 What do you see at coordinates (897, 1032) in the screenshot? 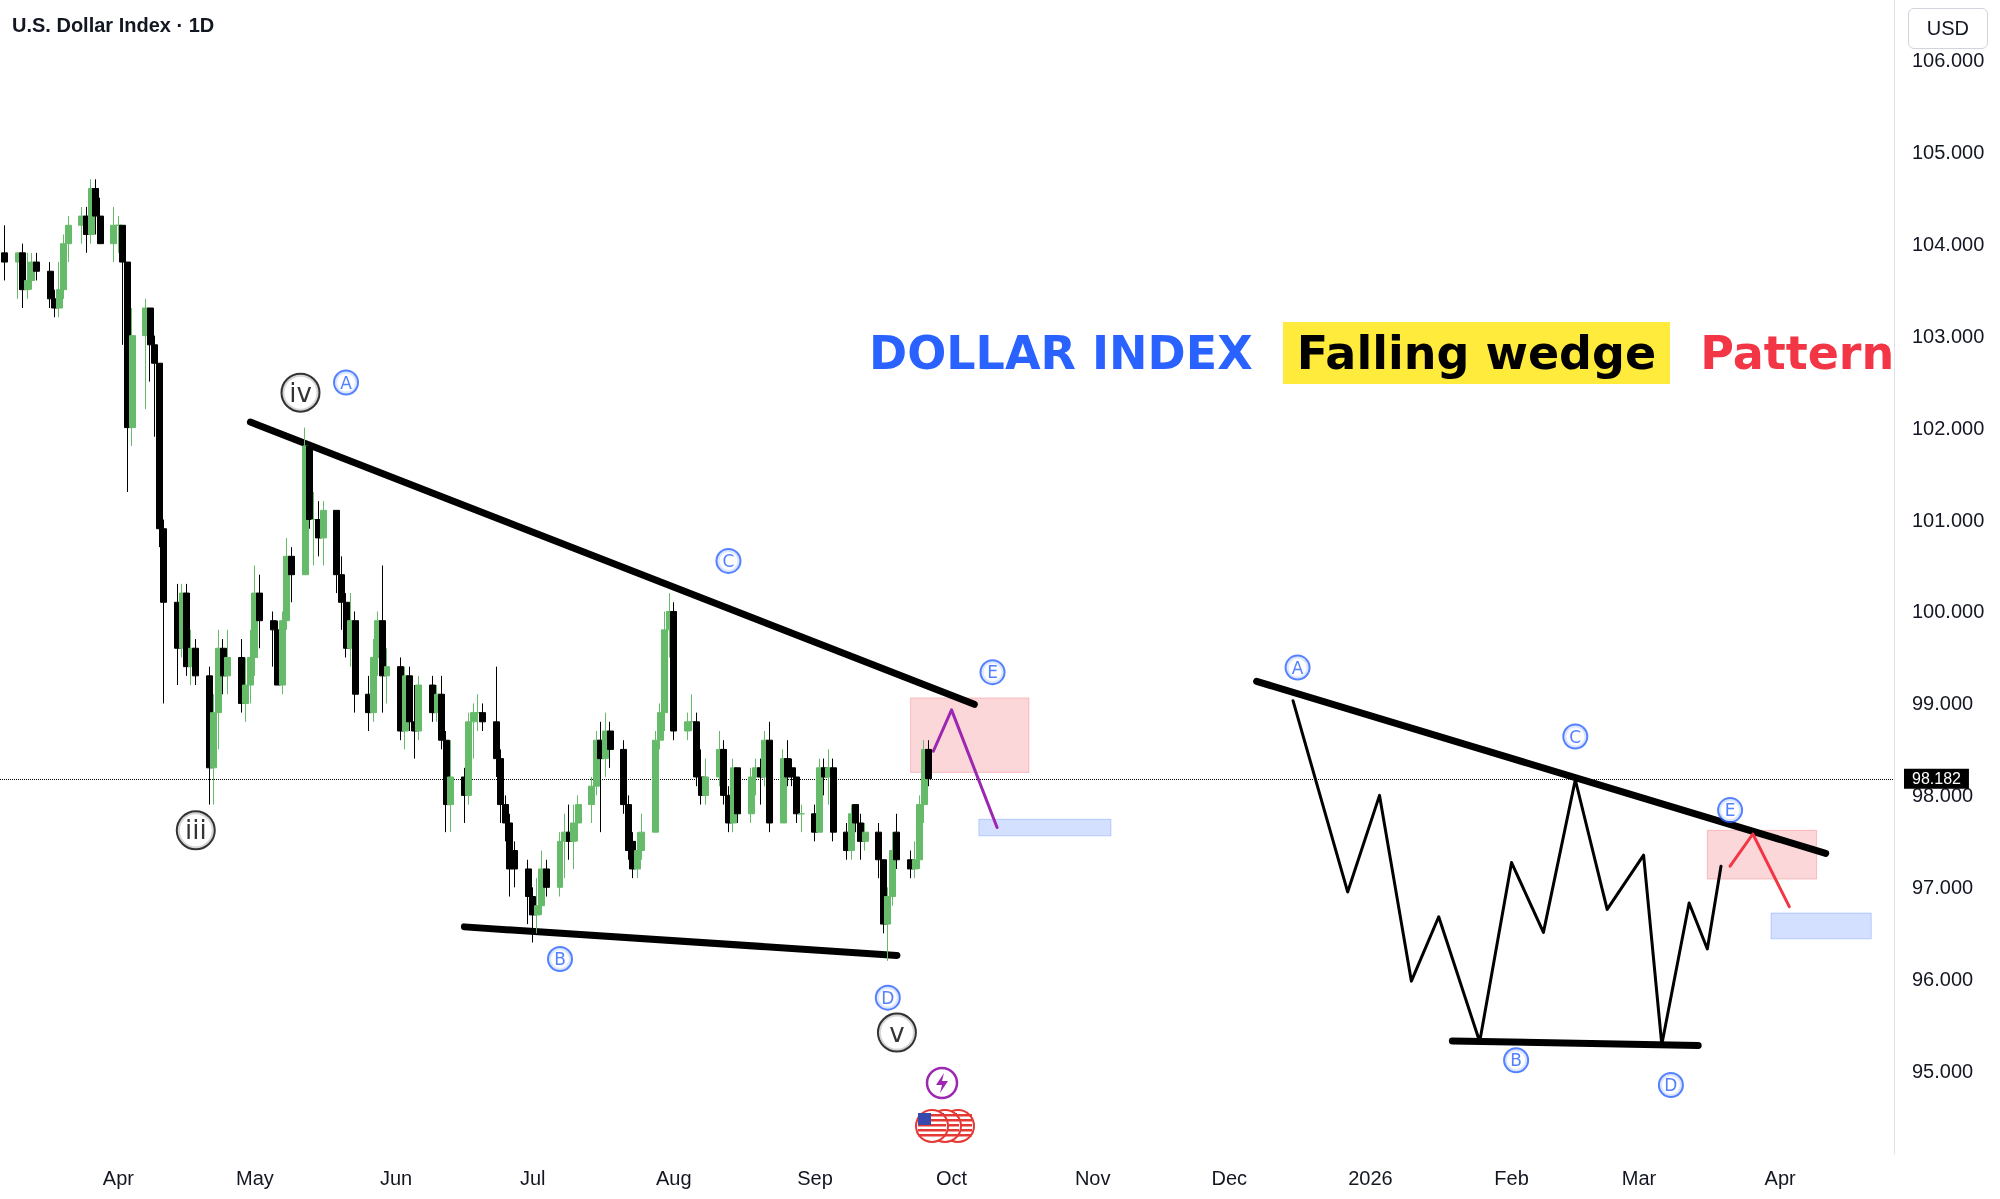
I see `annotation: v` at bounding box center [897, 1032].